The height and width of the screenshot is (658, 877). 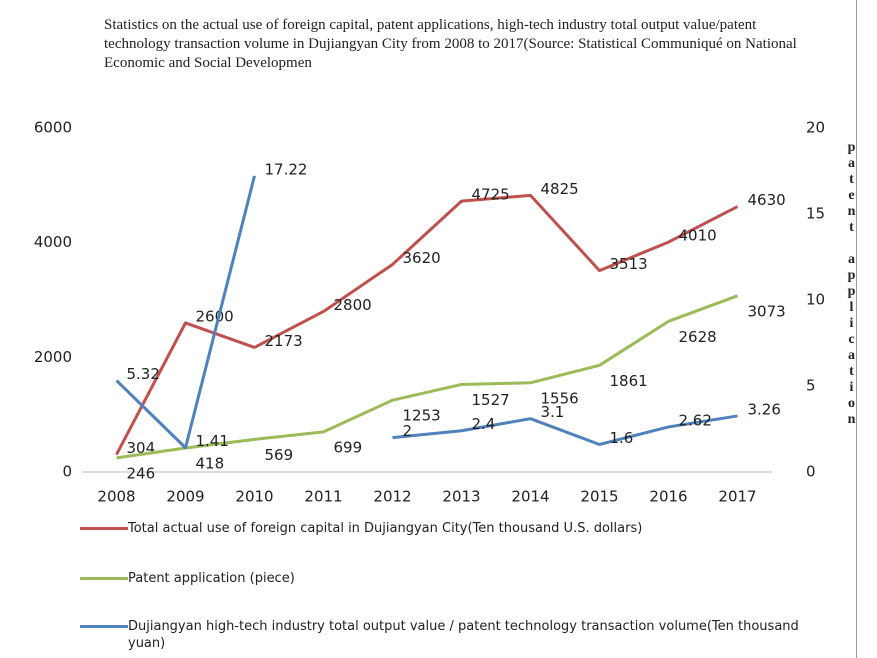 I want to click on data-label: 17.22, so click(x=286, y=169).